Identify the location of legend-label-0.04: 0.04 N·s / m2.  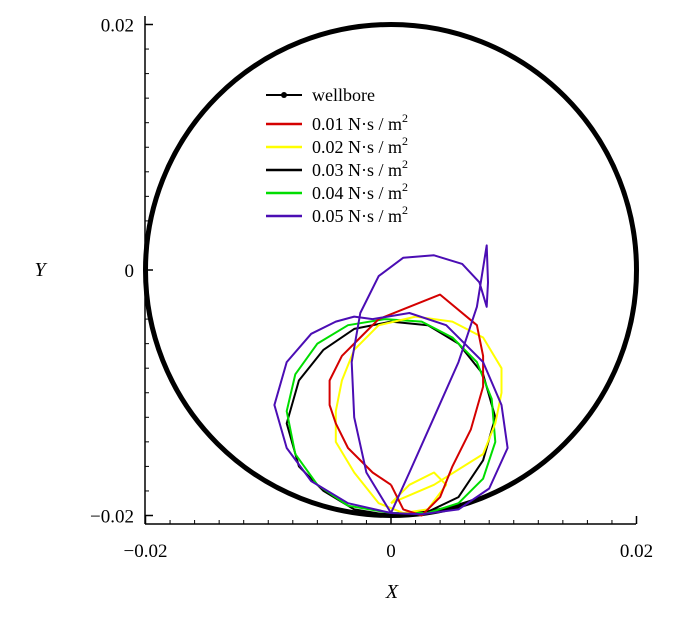
(360, 191).